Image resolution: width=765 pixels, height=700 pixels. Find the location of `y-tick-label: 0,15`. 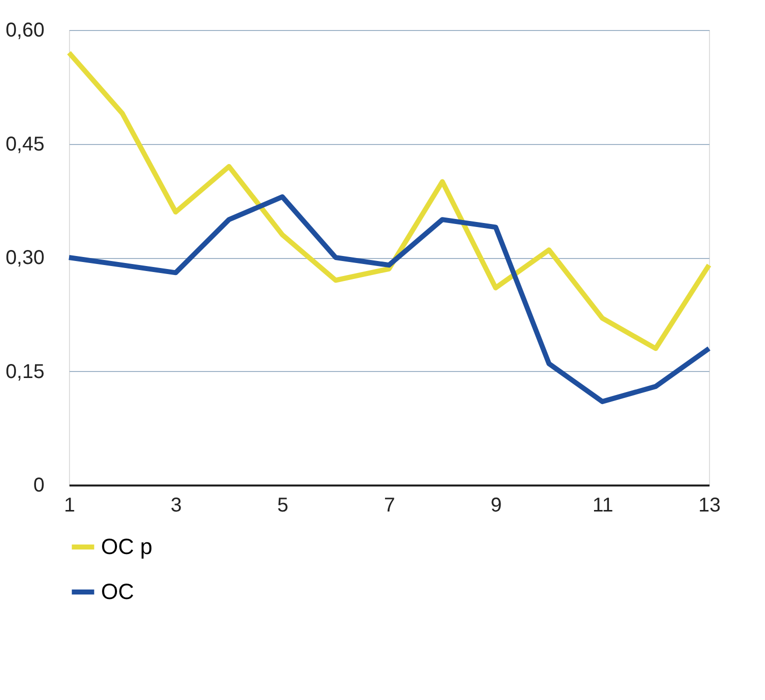

y-tick-label: 0,15 is located at coordinates (25, 371).